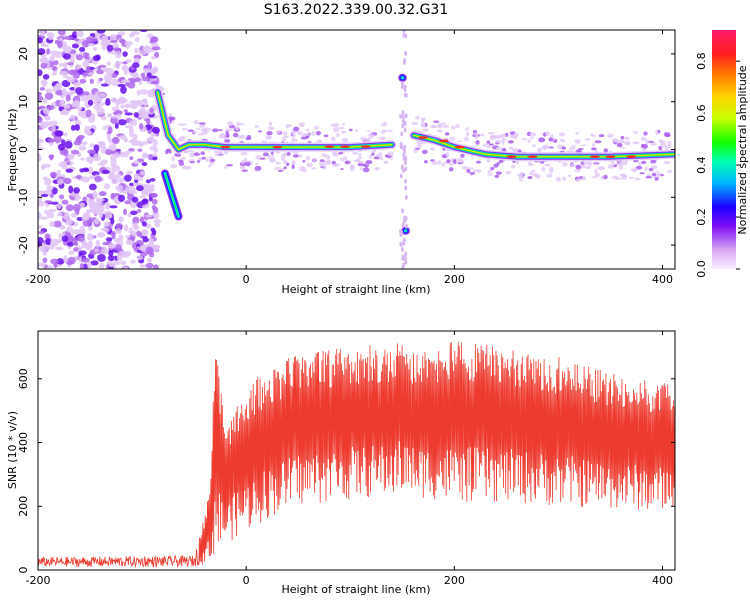 Image resolution: width=750 pixels, height=600 pixels. What do you see at coordinates (23, 54) in the screenshot?
I see `spectrogram-y-tick-label: 20` at bounding box center [23, 54].